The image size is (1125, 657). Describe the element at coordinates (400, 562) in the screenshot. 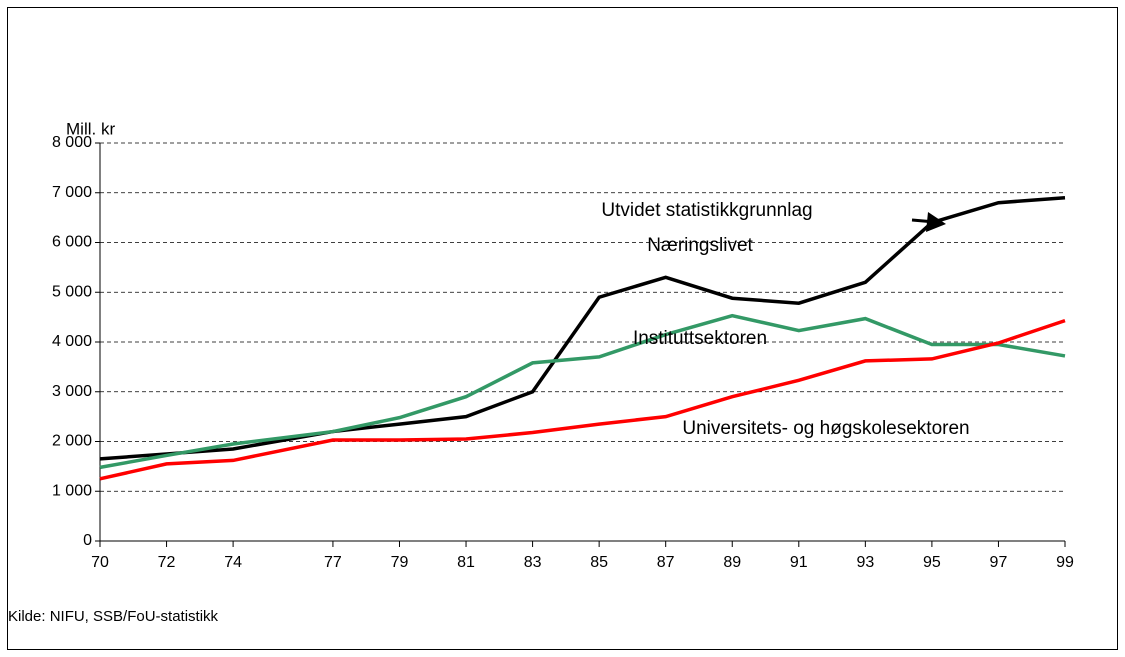

I see `x-tick-label: 79` at that location.